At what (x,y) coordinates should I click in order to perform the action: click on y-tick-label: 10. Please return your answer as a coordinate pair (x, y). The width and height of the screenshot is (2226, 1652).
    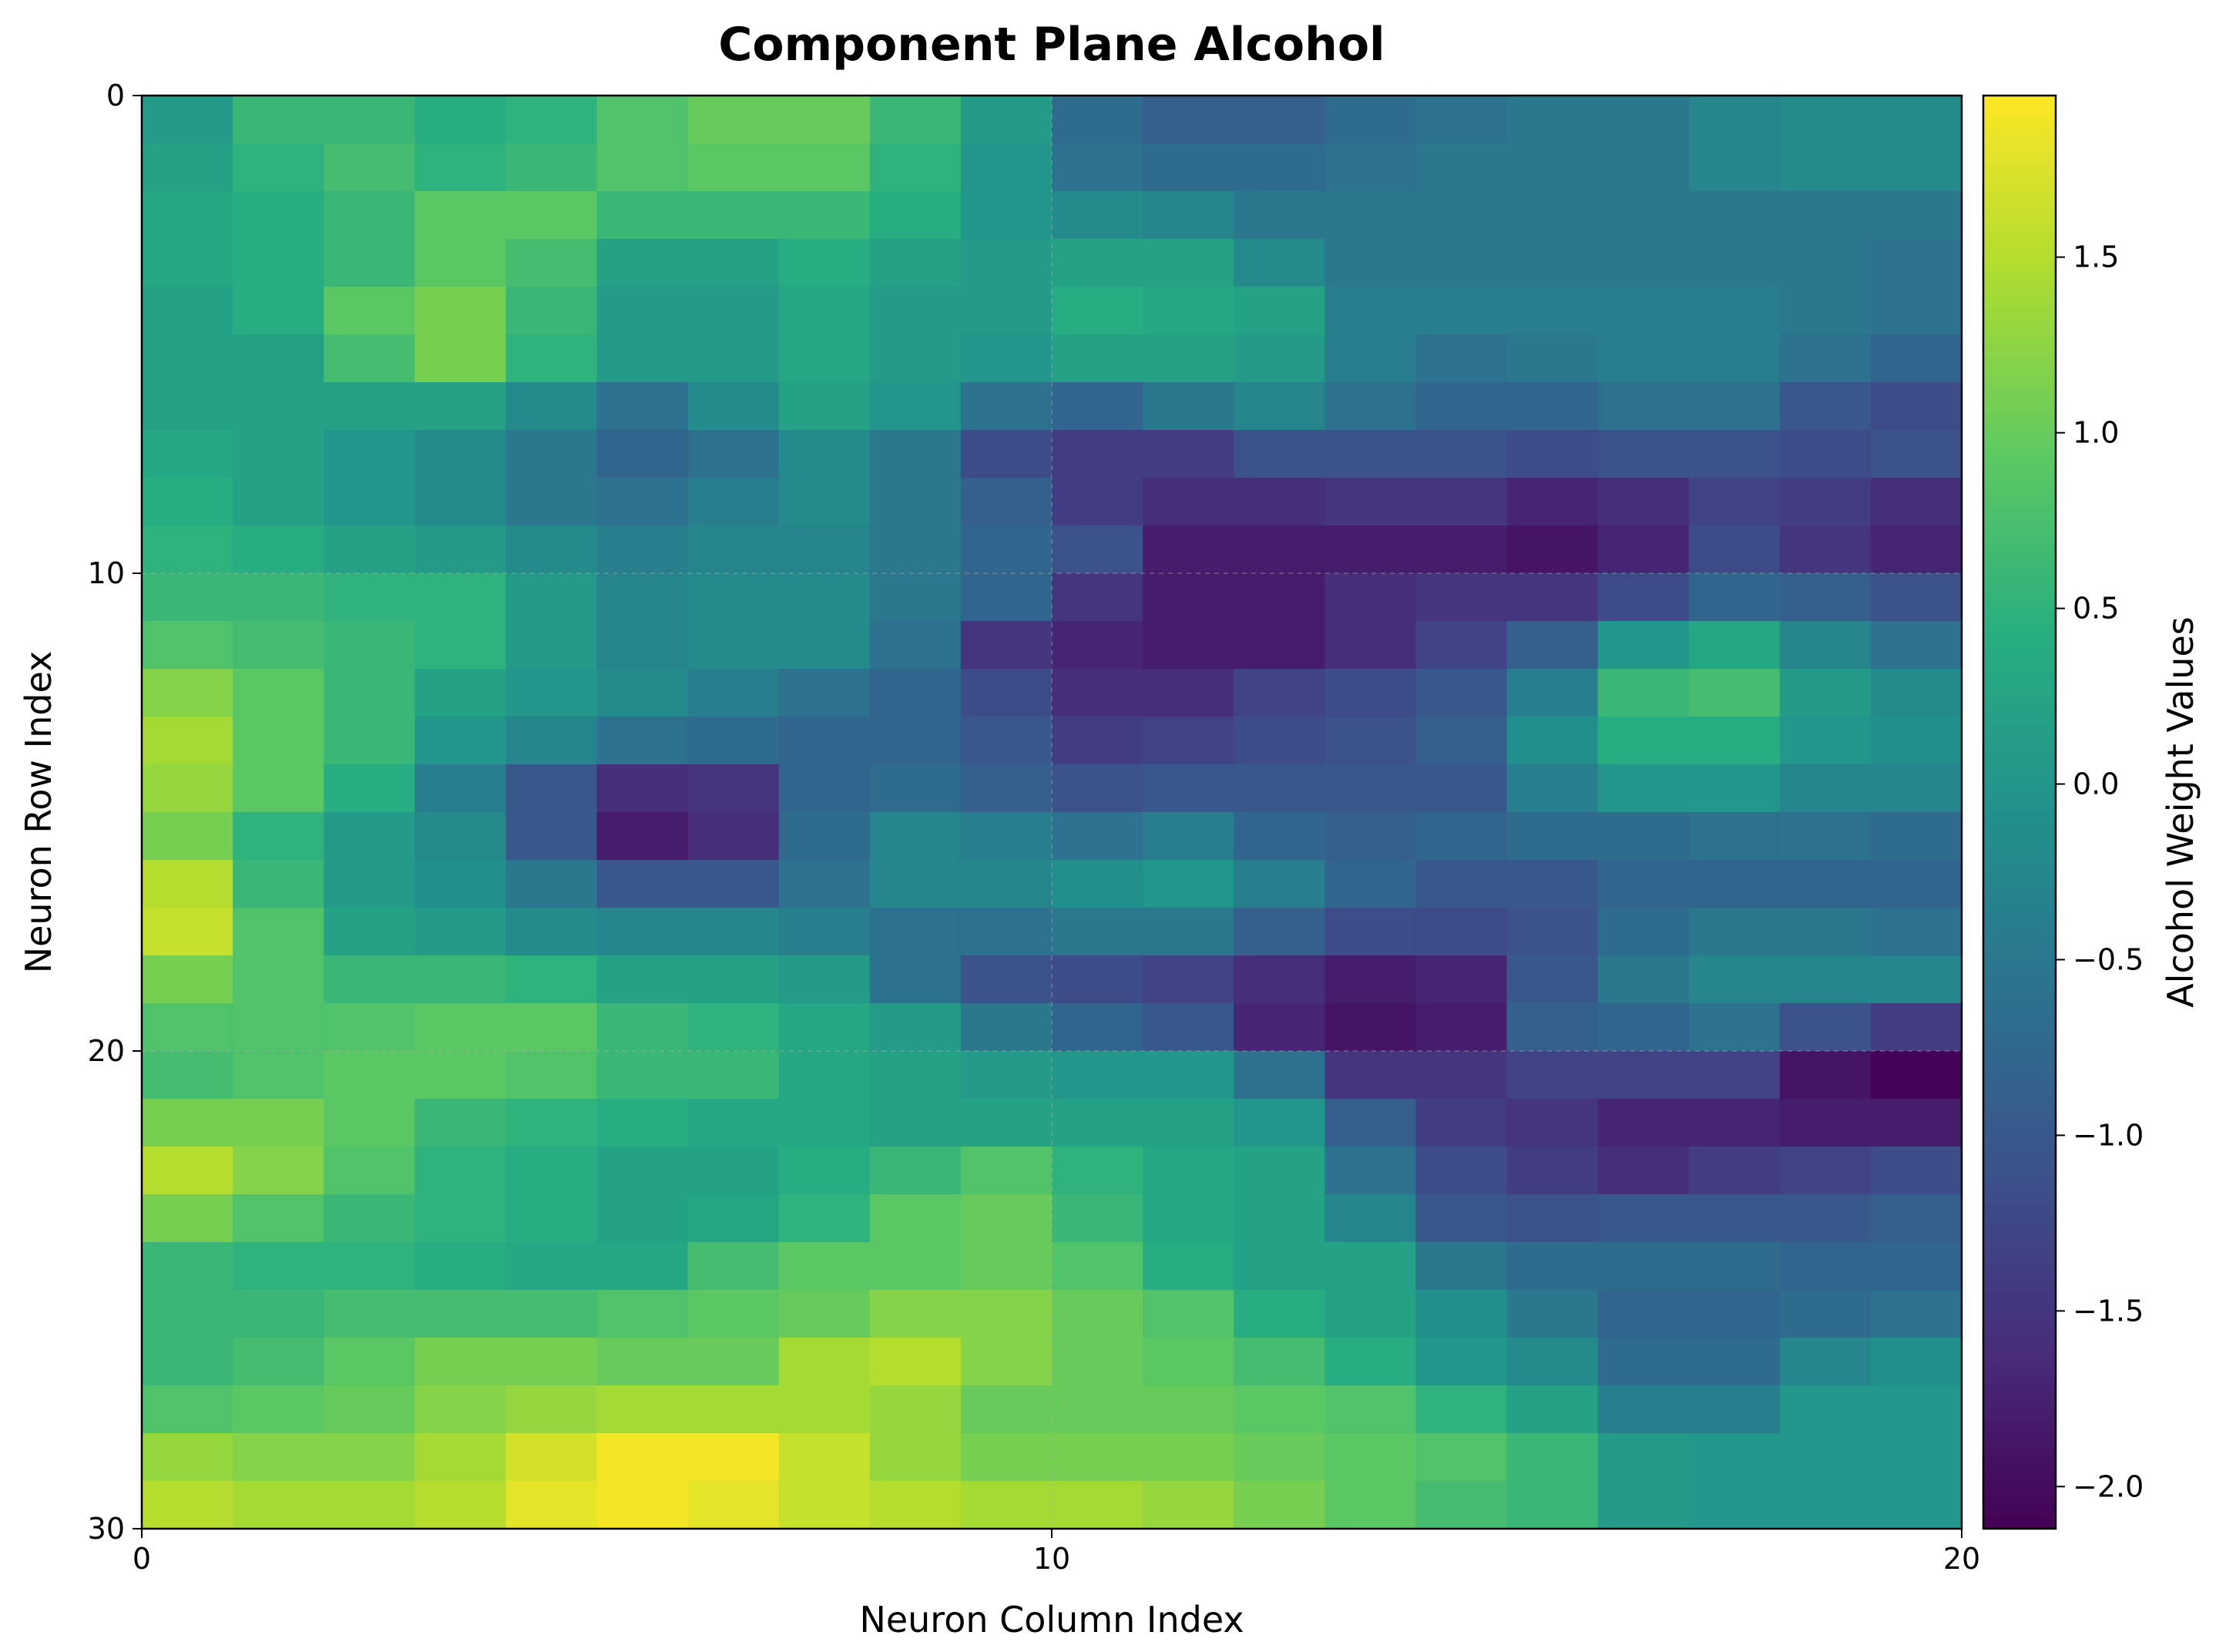
    Looking at the image, I should click on (106, 573).